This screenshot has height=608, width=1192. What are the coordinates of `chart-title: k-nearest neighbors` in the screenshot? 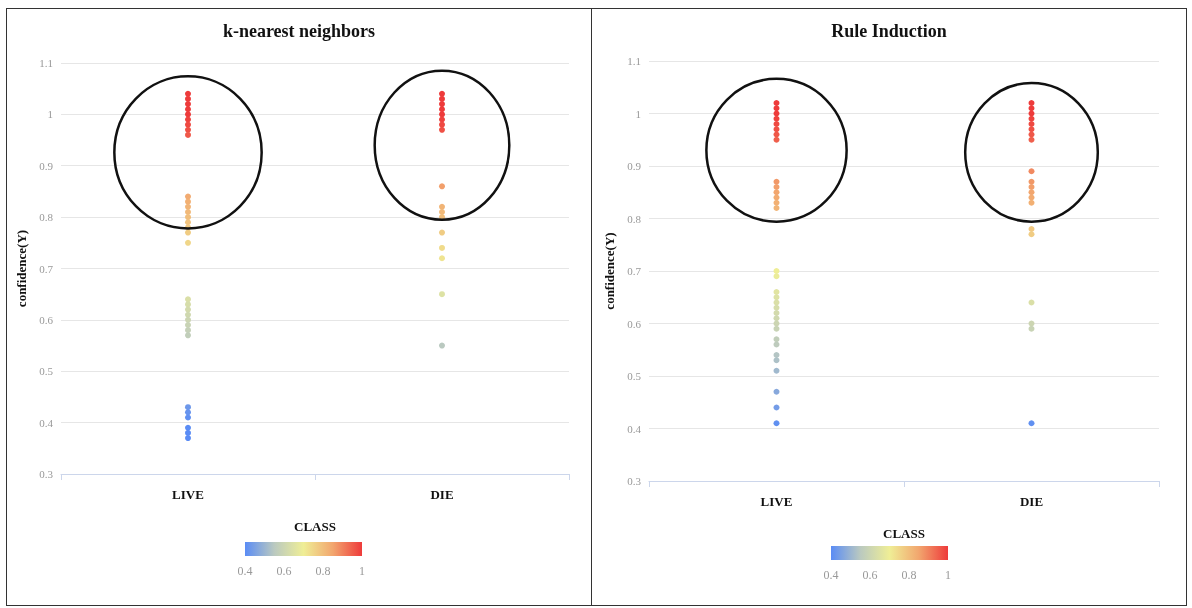 It's located at (299, 31).